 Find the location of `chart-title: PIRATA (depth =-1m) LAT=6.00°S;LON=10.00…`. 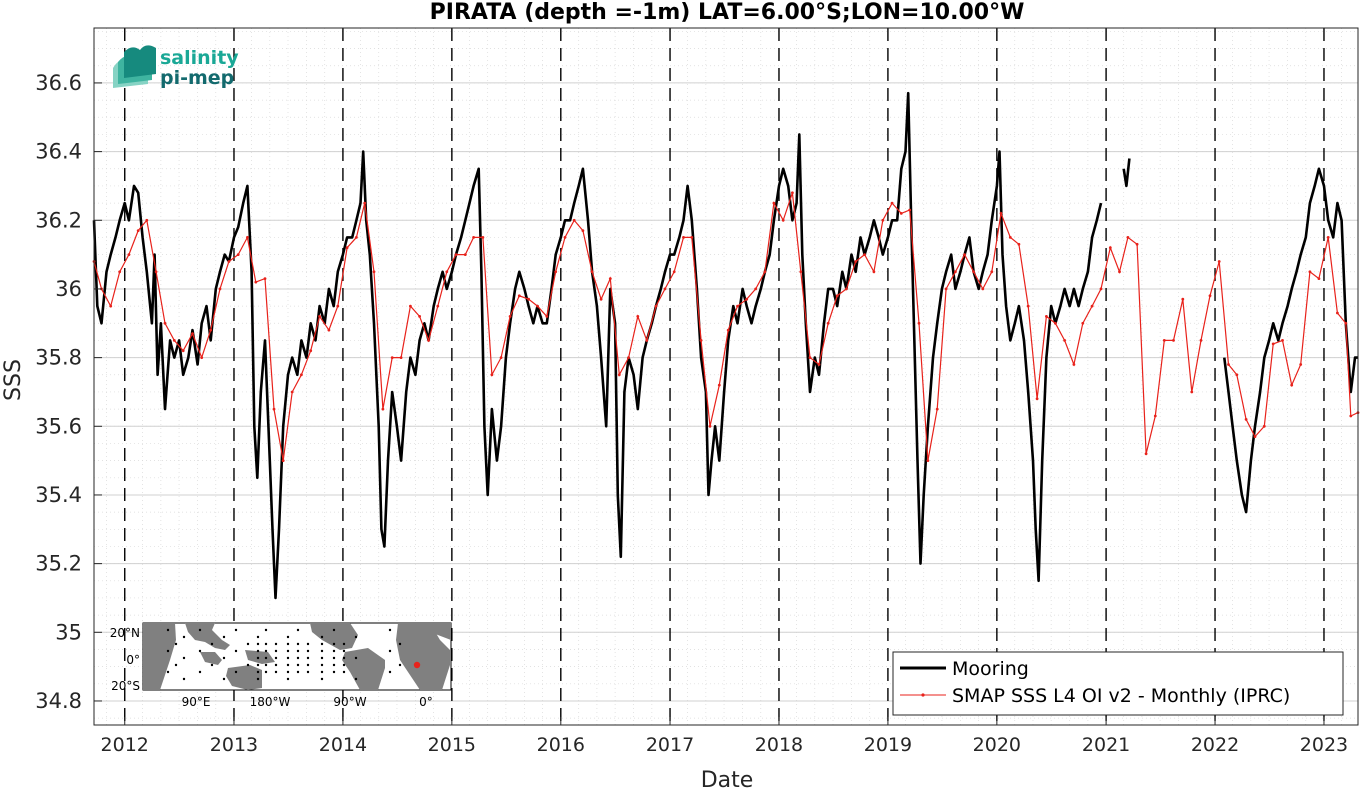

chart-title: PIRATA (depth =-1m) LAT=6.00°S;LON=10.00… is located at coordinates (727, 12).